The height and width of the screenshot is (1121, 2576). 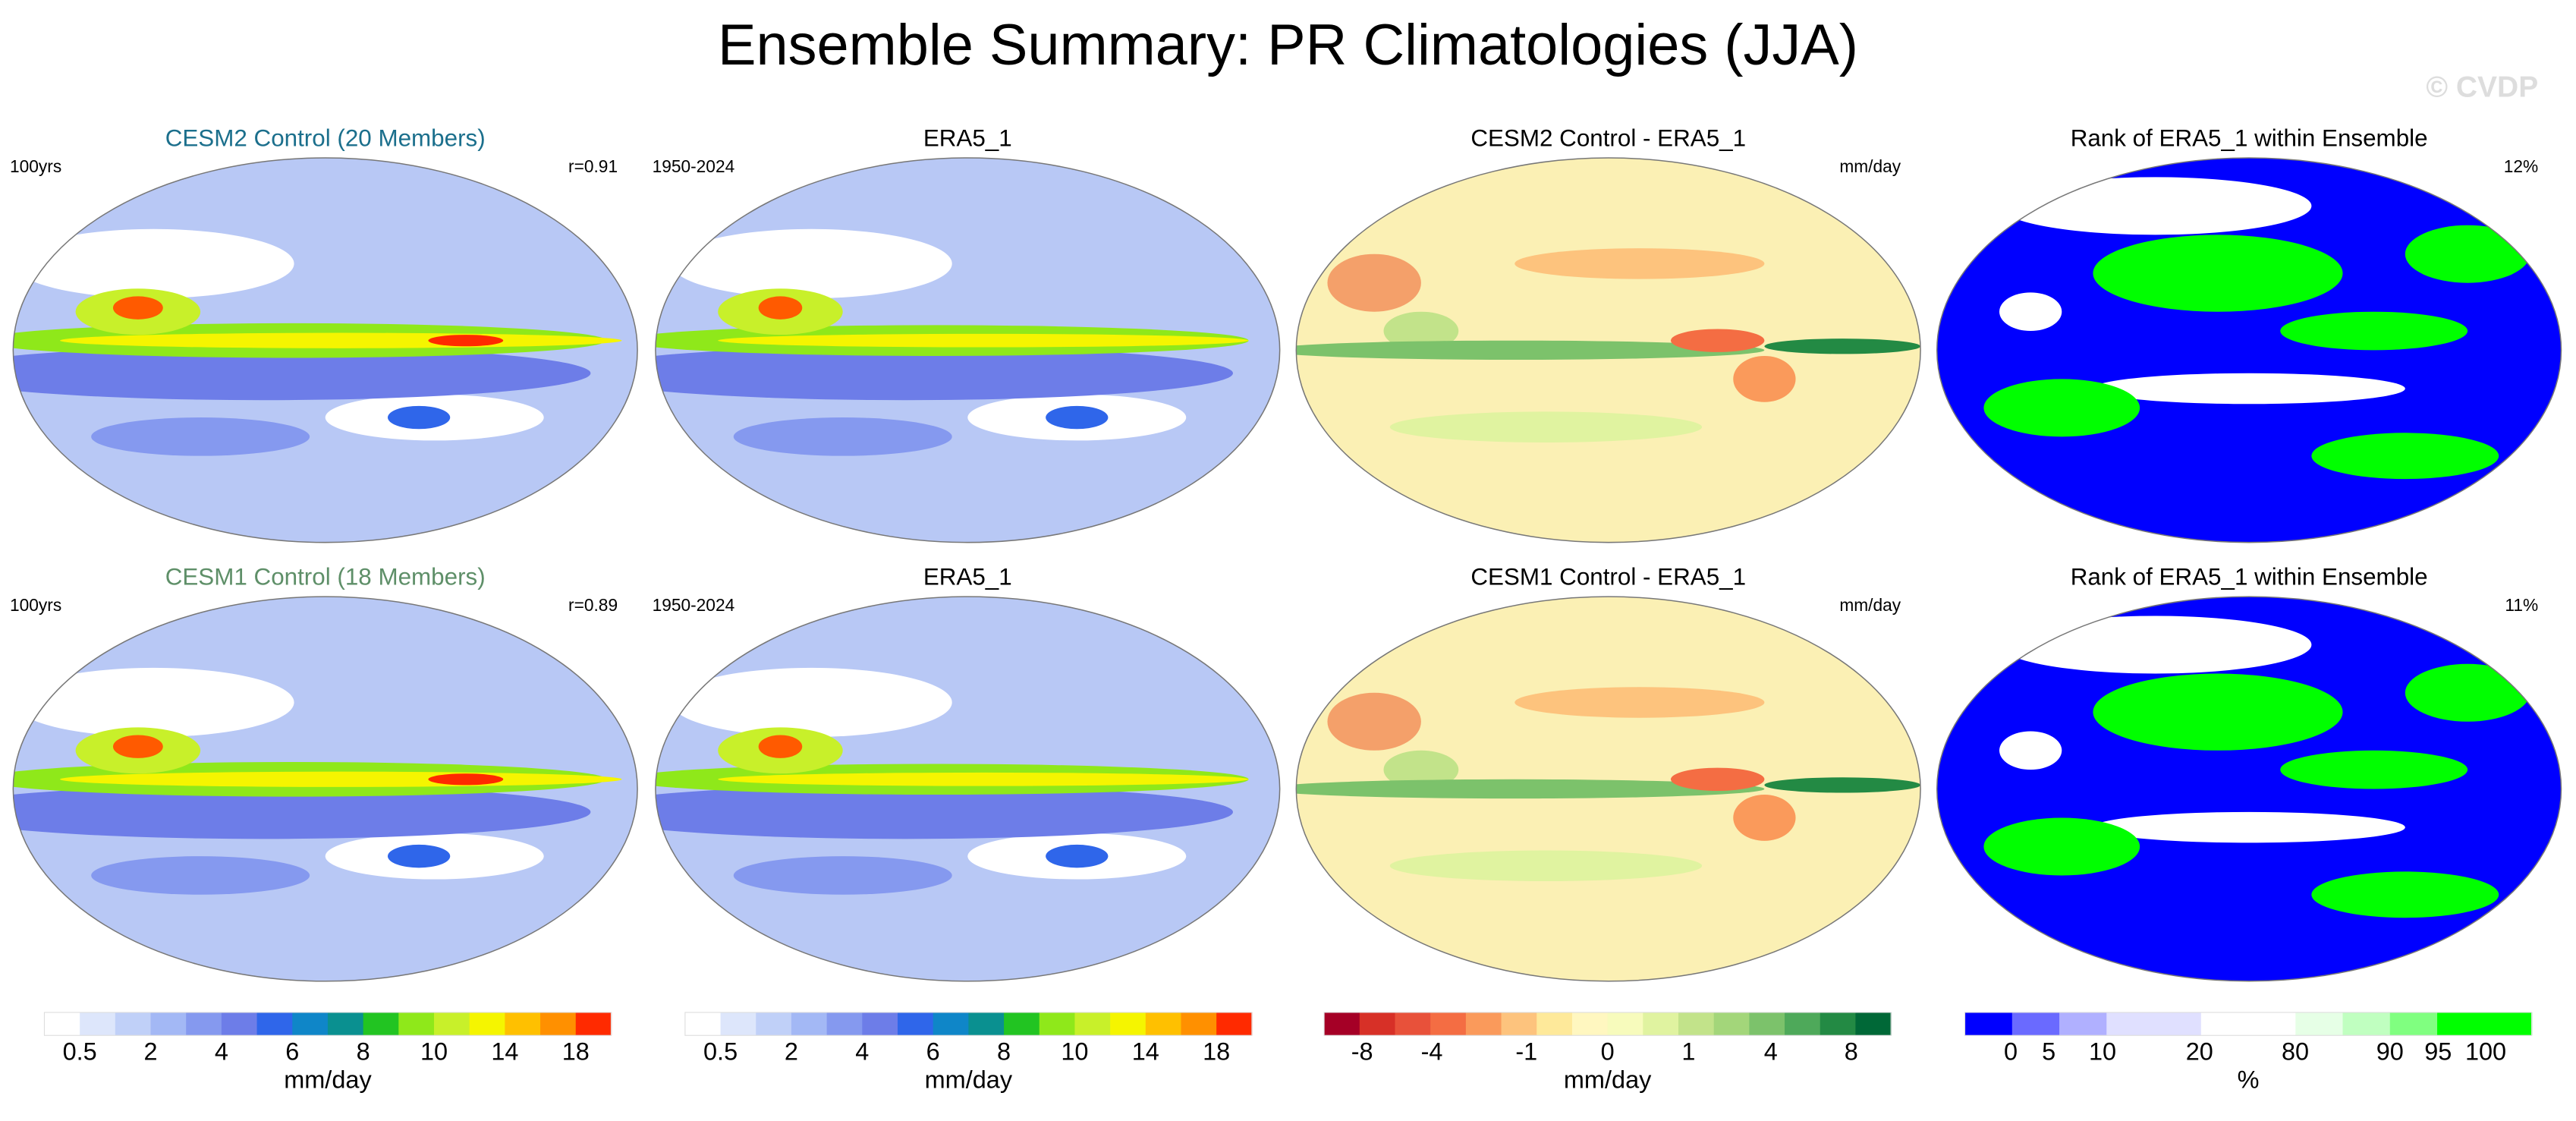 What do you see at coordinates (325, 577) in the screenshot?
I see `panel-title: CESM1 Control (18 Members)` at bounding box center [325, 577].